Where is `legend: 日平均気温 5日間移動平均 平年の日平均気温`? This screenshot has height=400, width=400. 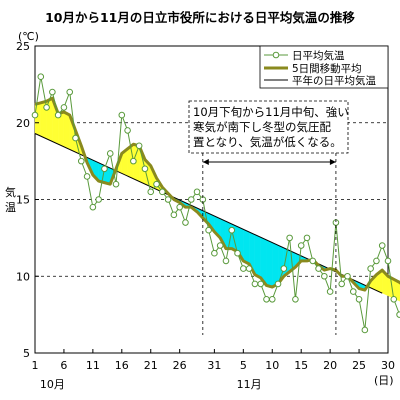
legend: 日平均気温 5日間移動平均 平年の日平均気温 is located at coordinates (324, 67).